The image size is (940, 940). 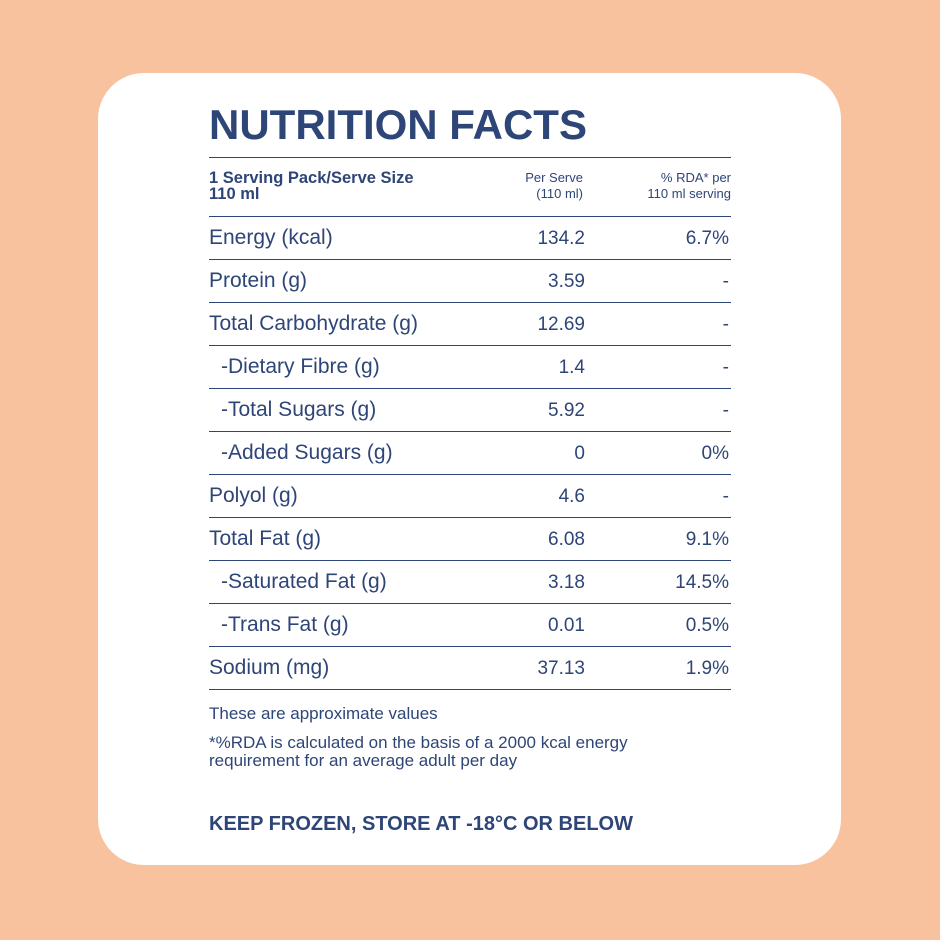 What do you see at coordinates (470, 539) in the screenshot?
I see `table-row: Total Fat (g) 6.08 9.1%` at bounding box center [470, 539].